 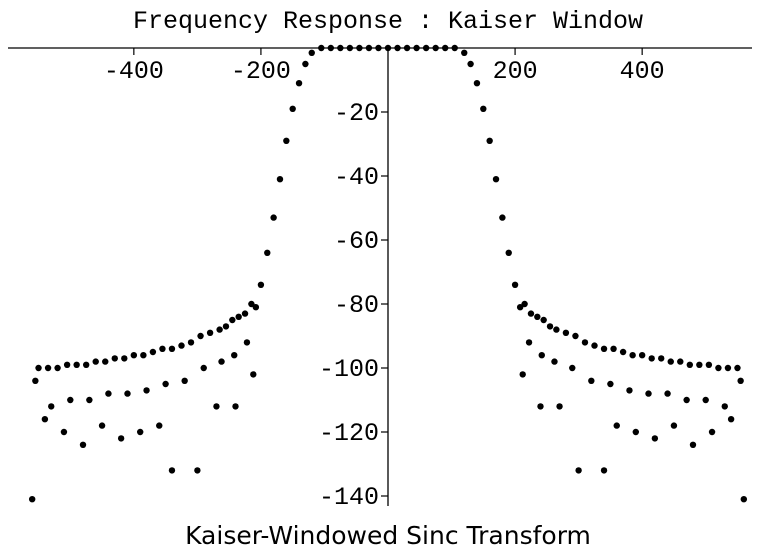 I want to click on y-tick-label: -100, so click(x=349, y=369).